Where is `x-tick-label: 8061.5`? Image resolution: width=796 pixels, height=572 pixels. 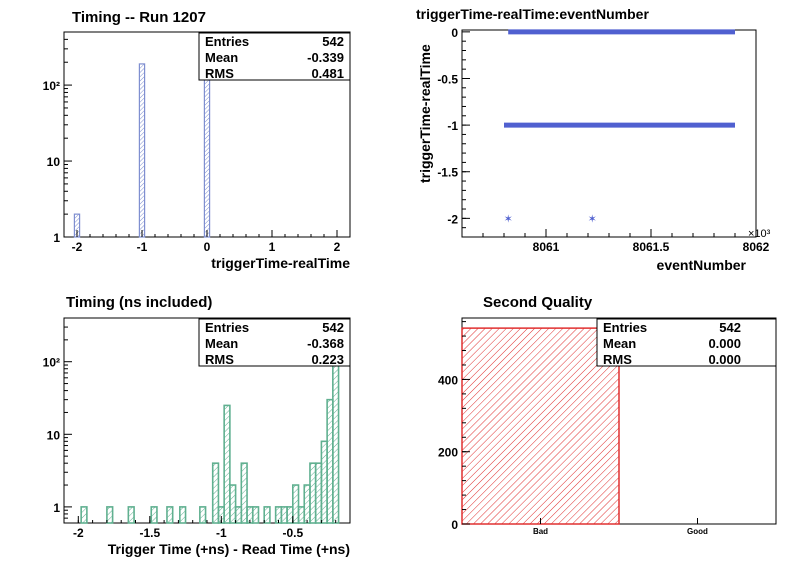 x-tick-label: 8061.5 is located at coordinates (651, 247).